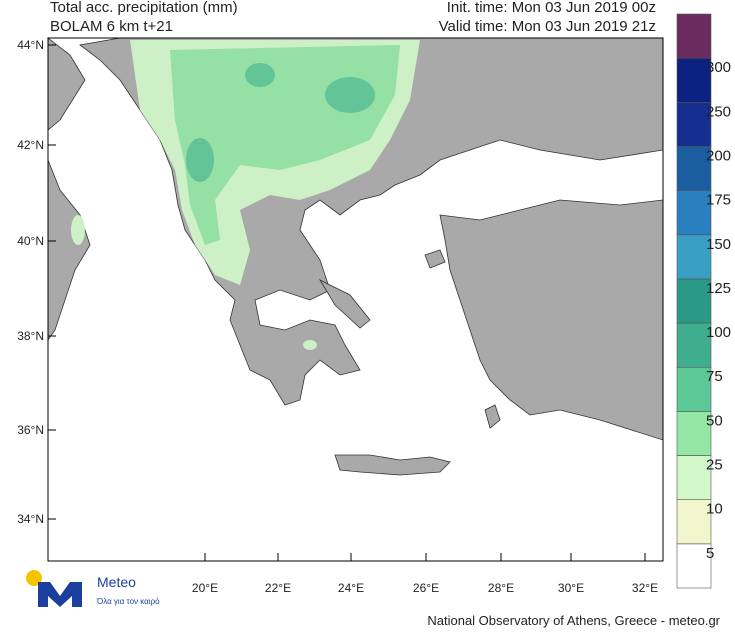 Image resolution: width=735 pixels, height=636 pixels. What do you see at coordinates (492, 416) in the screenshot?
I see `rhodes` at bounding box center [492, 416].